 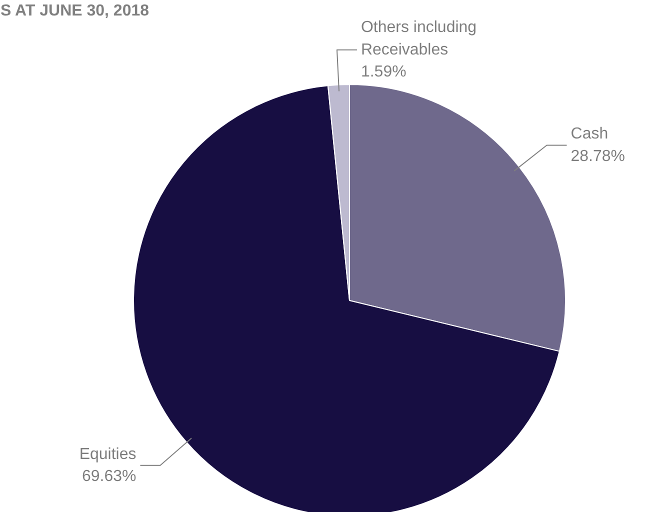 What do you see at coordinates (109, 476) in the screenshot?
I see `data-label: 69.63%` at bounding box center [109, 476].